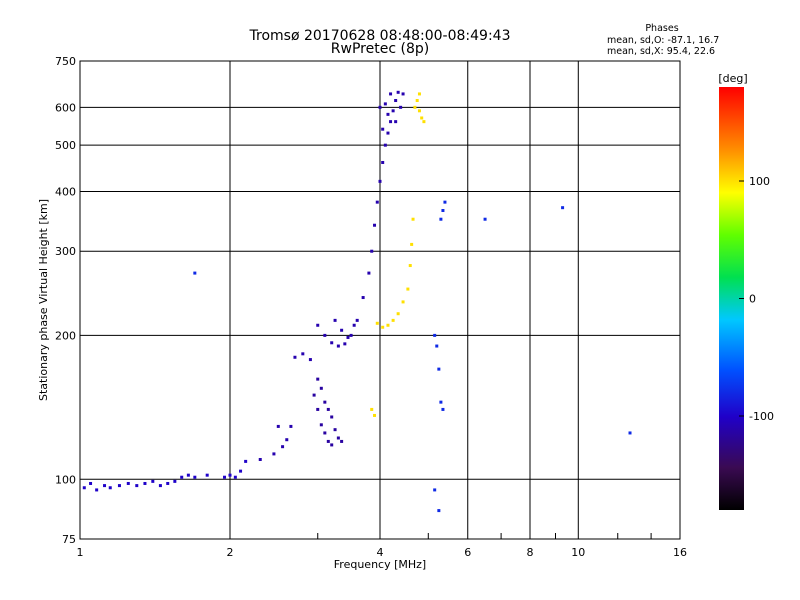  Describe the element at coordinates (761, 416) in the screenshot. I see `colorbar-tick-label: -100` at that location.